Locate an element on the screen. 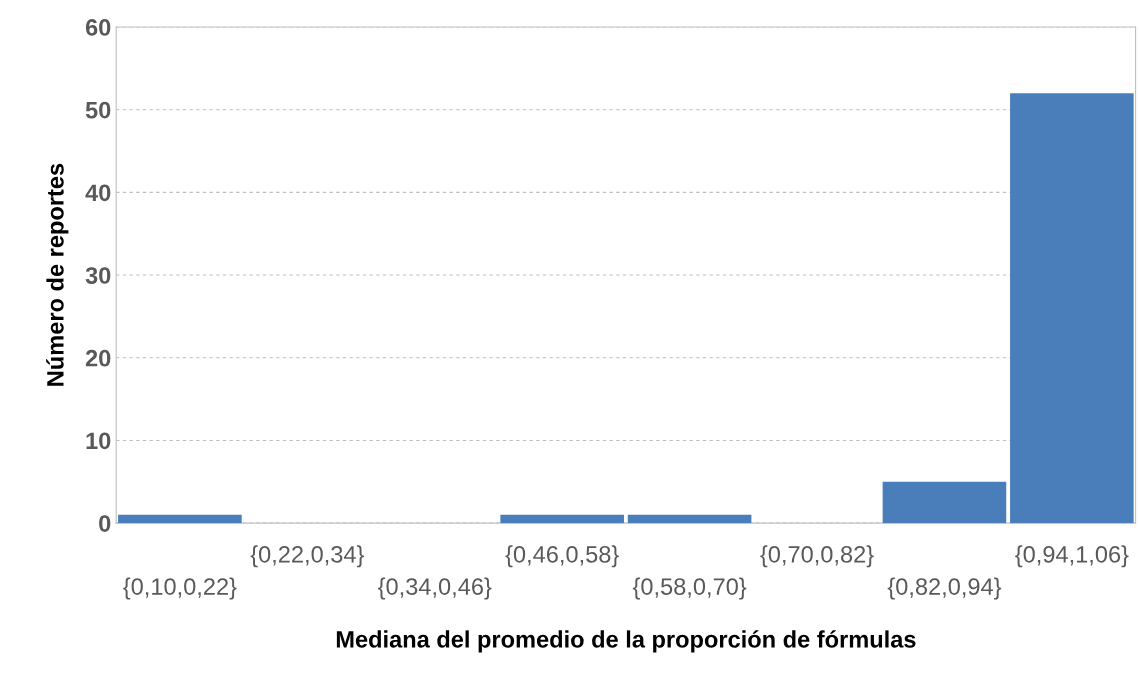 The width and height of the screenshot is (1139, 675). x-tick-label: {0,46,0,58} is located at coordinates (562, 556).